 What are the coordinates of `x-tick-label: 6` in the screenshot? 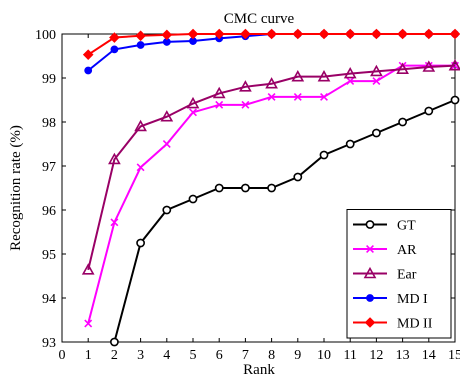 It's located at (219, 355).